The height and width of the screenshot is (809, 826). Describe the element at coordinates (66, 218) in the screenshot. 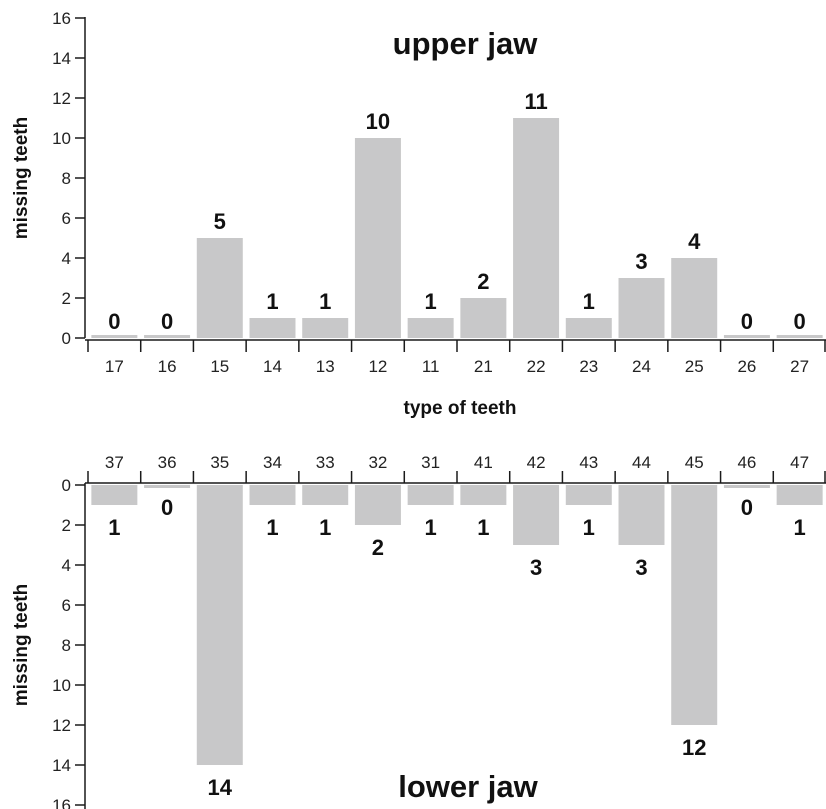

I see `y-tick-label: 6` at that location.